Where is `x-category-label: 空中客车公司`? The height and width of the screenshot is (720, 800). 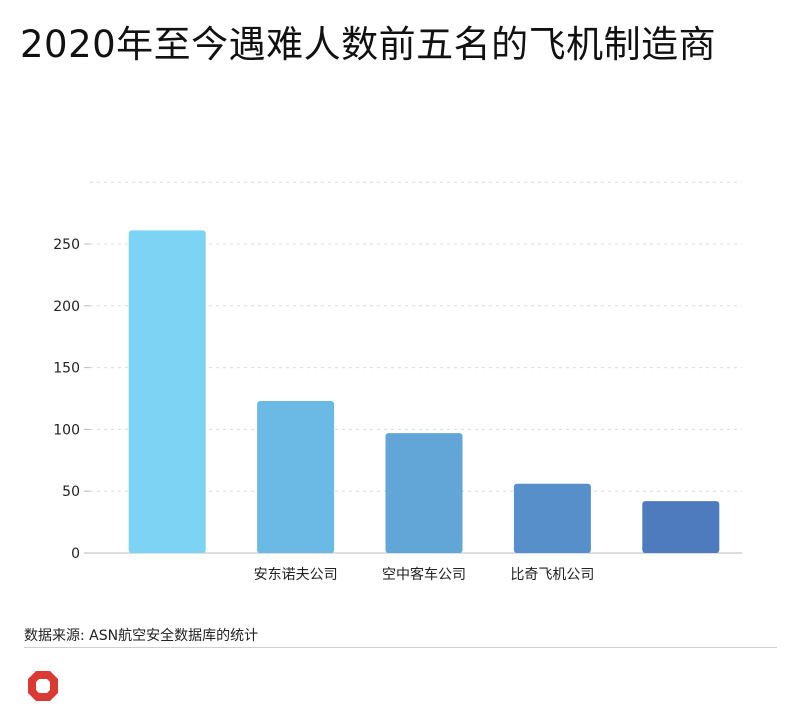
x-category-label: 空中客车公司 is located at coordinates (424, 574).